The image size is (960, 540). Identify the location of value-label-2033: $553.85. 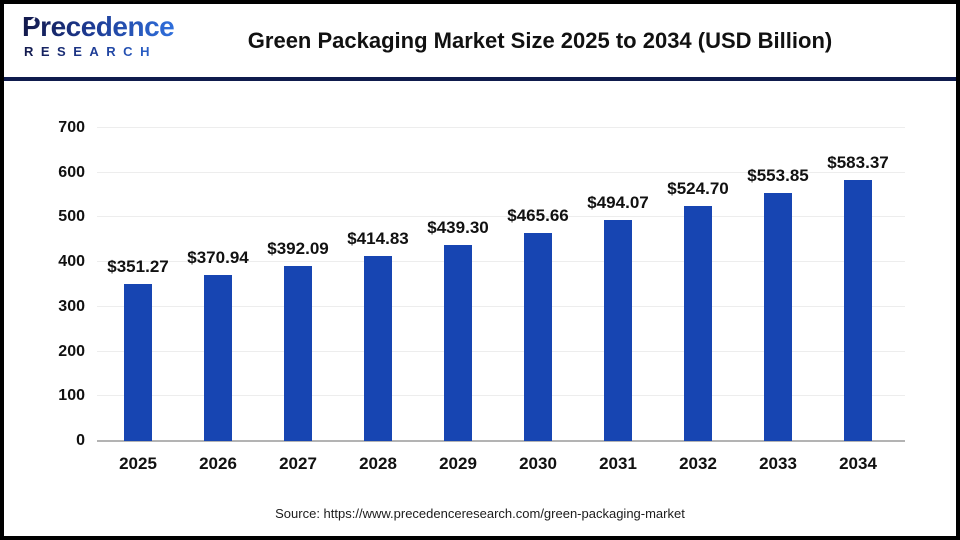
(778, 176).